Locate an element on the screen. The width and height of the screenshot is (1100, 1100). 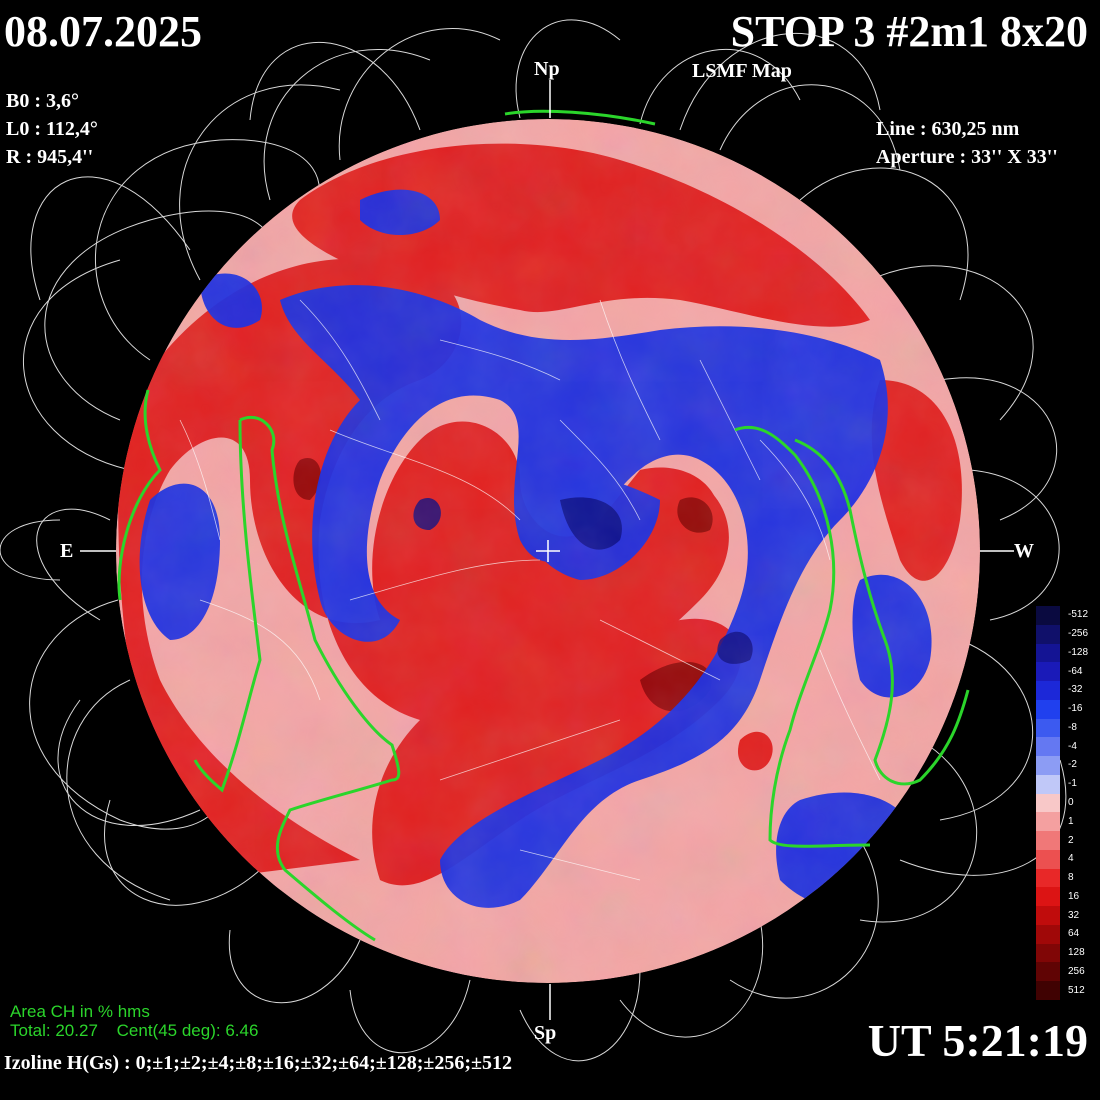
colorbar-label: 64 is located at coordinates (1074, 934).